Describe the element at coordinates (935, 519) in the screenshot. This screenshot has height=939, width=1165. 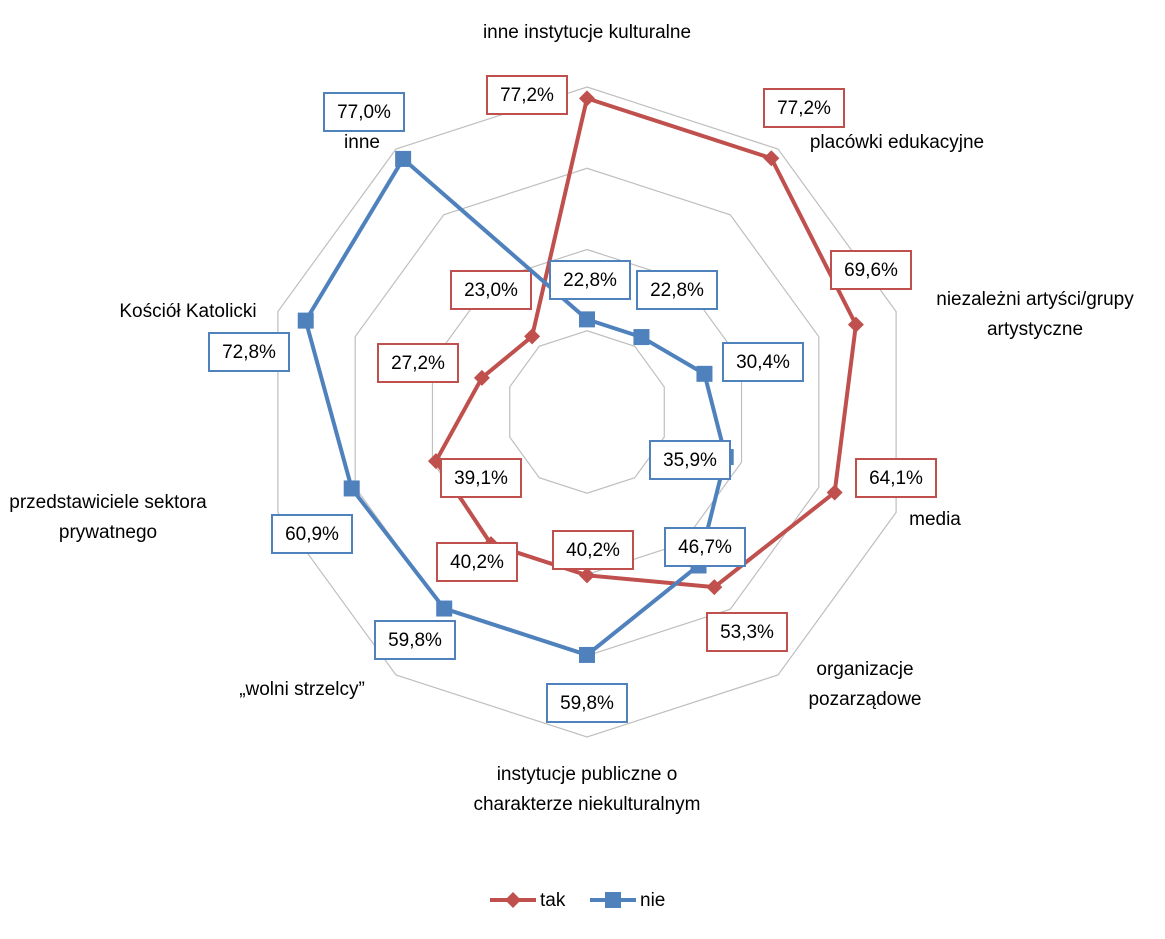
I see `category-label: media` at that location.